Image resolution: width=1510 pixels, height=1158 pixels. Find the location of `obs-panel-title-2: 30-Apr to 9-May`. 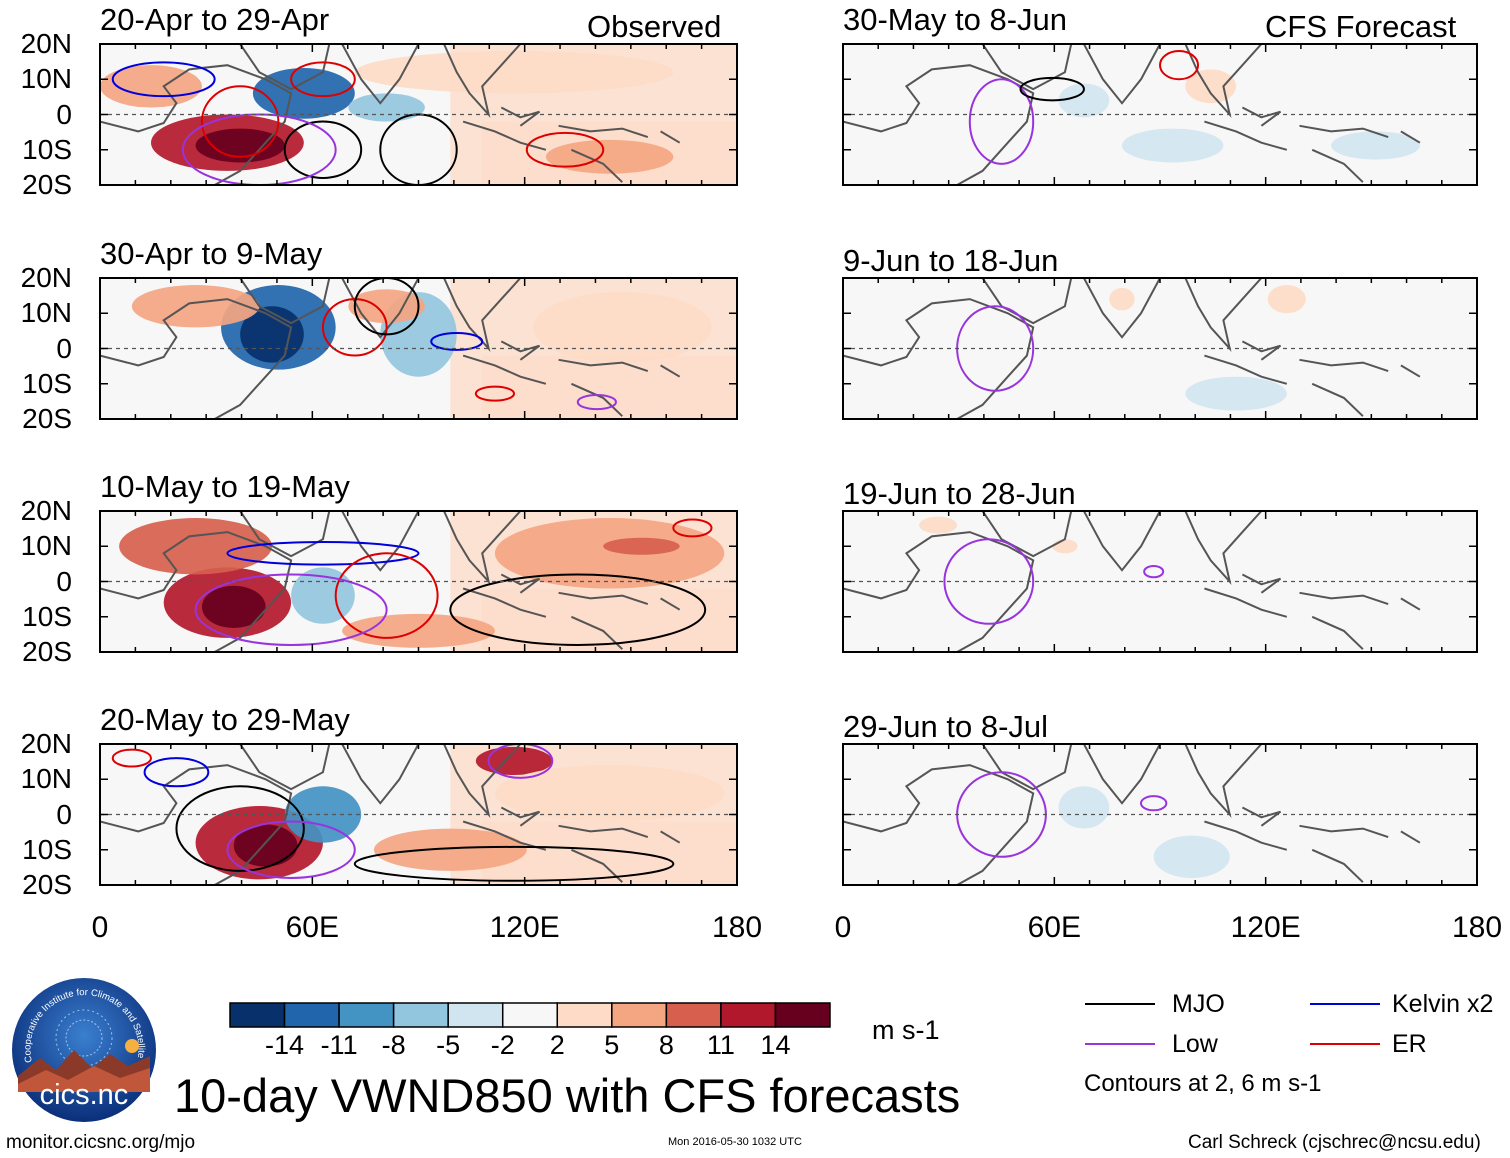

obs-panel-title-2: 30-Apr to 9-May is located at coordinates (211, 253).